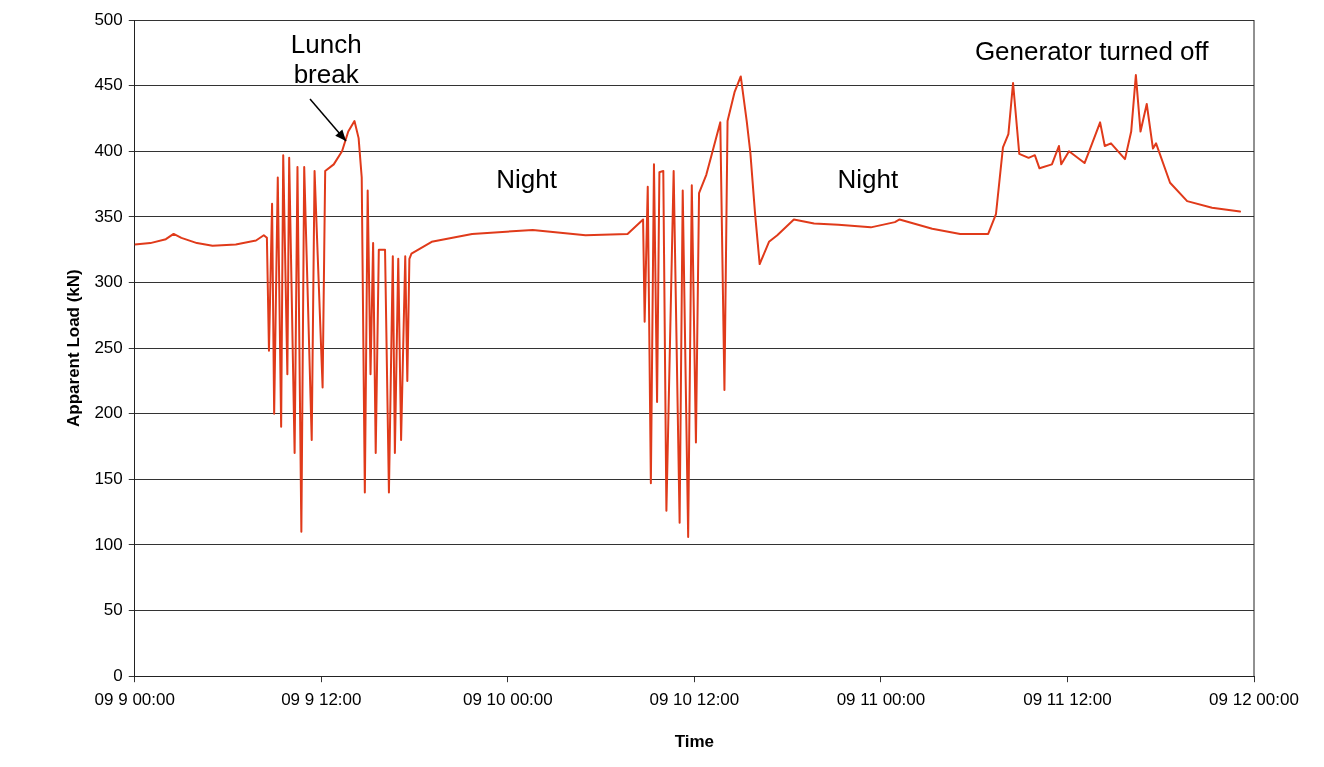 The image size is (1324, 767). What do you see at coordinates (694, 700) in the screenshot?
I see `x-tick-label: 09 10 12:00` at bounding box center [694, 700].